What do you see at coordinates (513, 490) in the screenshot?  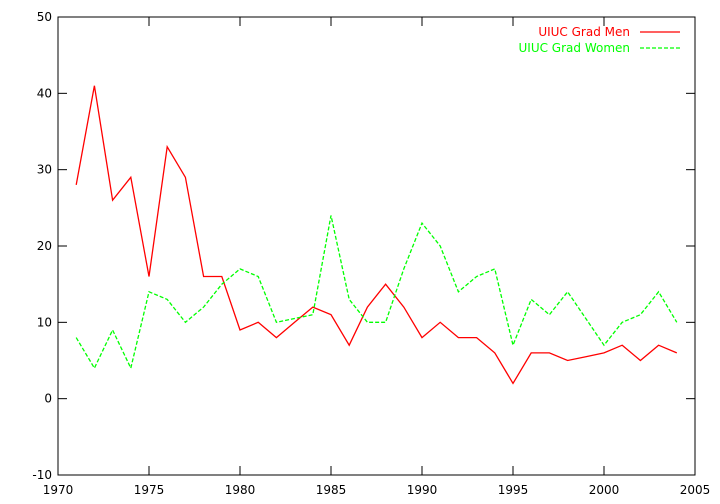 I see `x-tick-label: 1995` at bounding box center [513, 490].